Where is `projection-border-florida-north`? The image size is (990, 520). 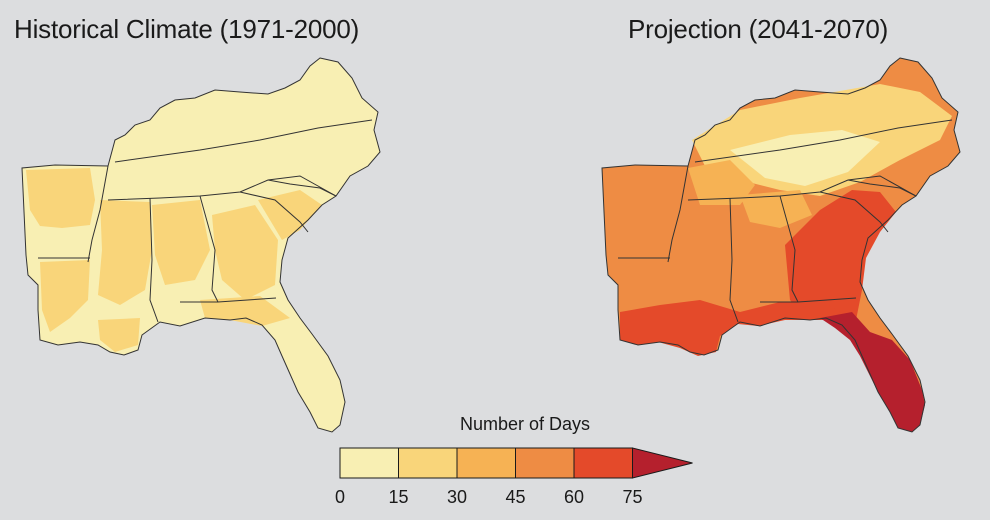 projection-border-florida-north is located at coordinates (808, 300).